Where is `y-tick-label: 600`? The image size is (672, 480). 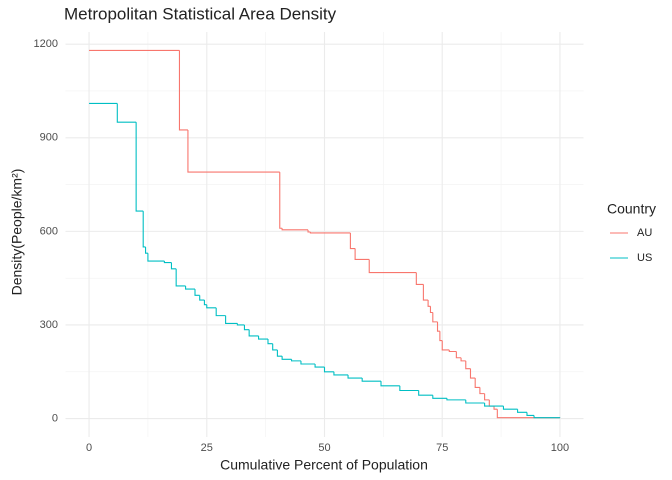 y-tick-label: 600 is located at coordinates (49, 231).